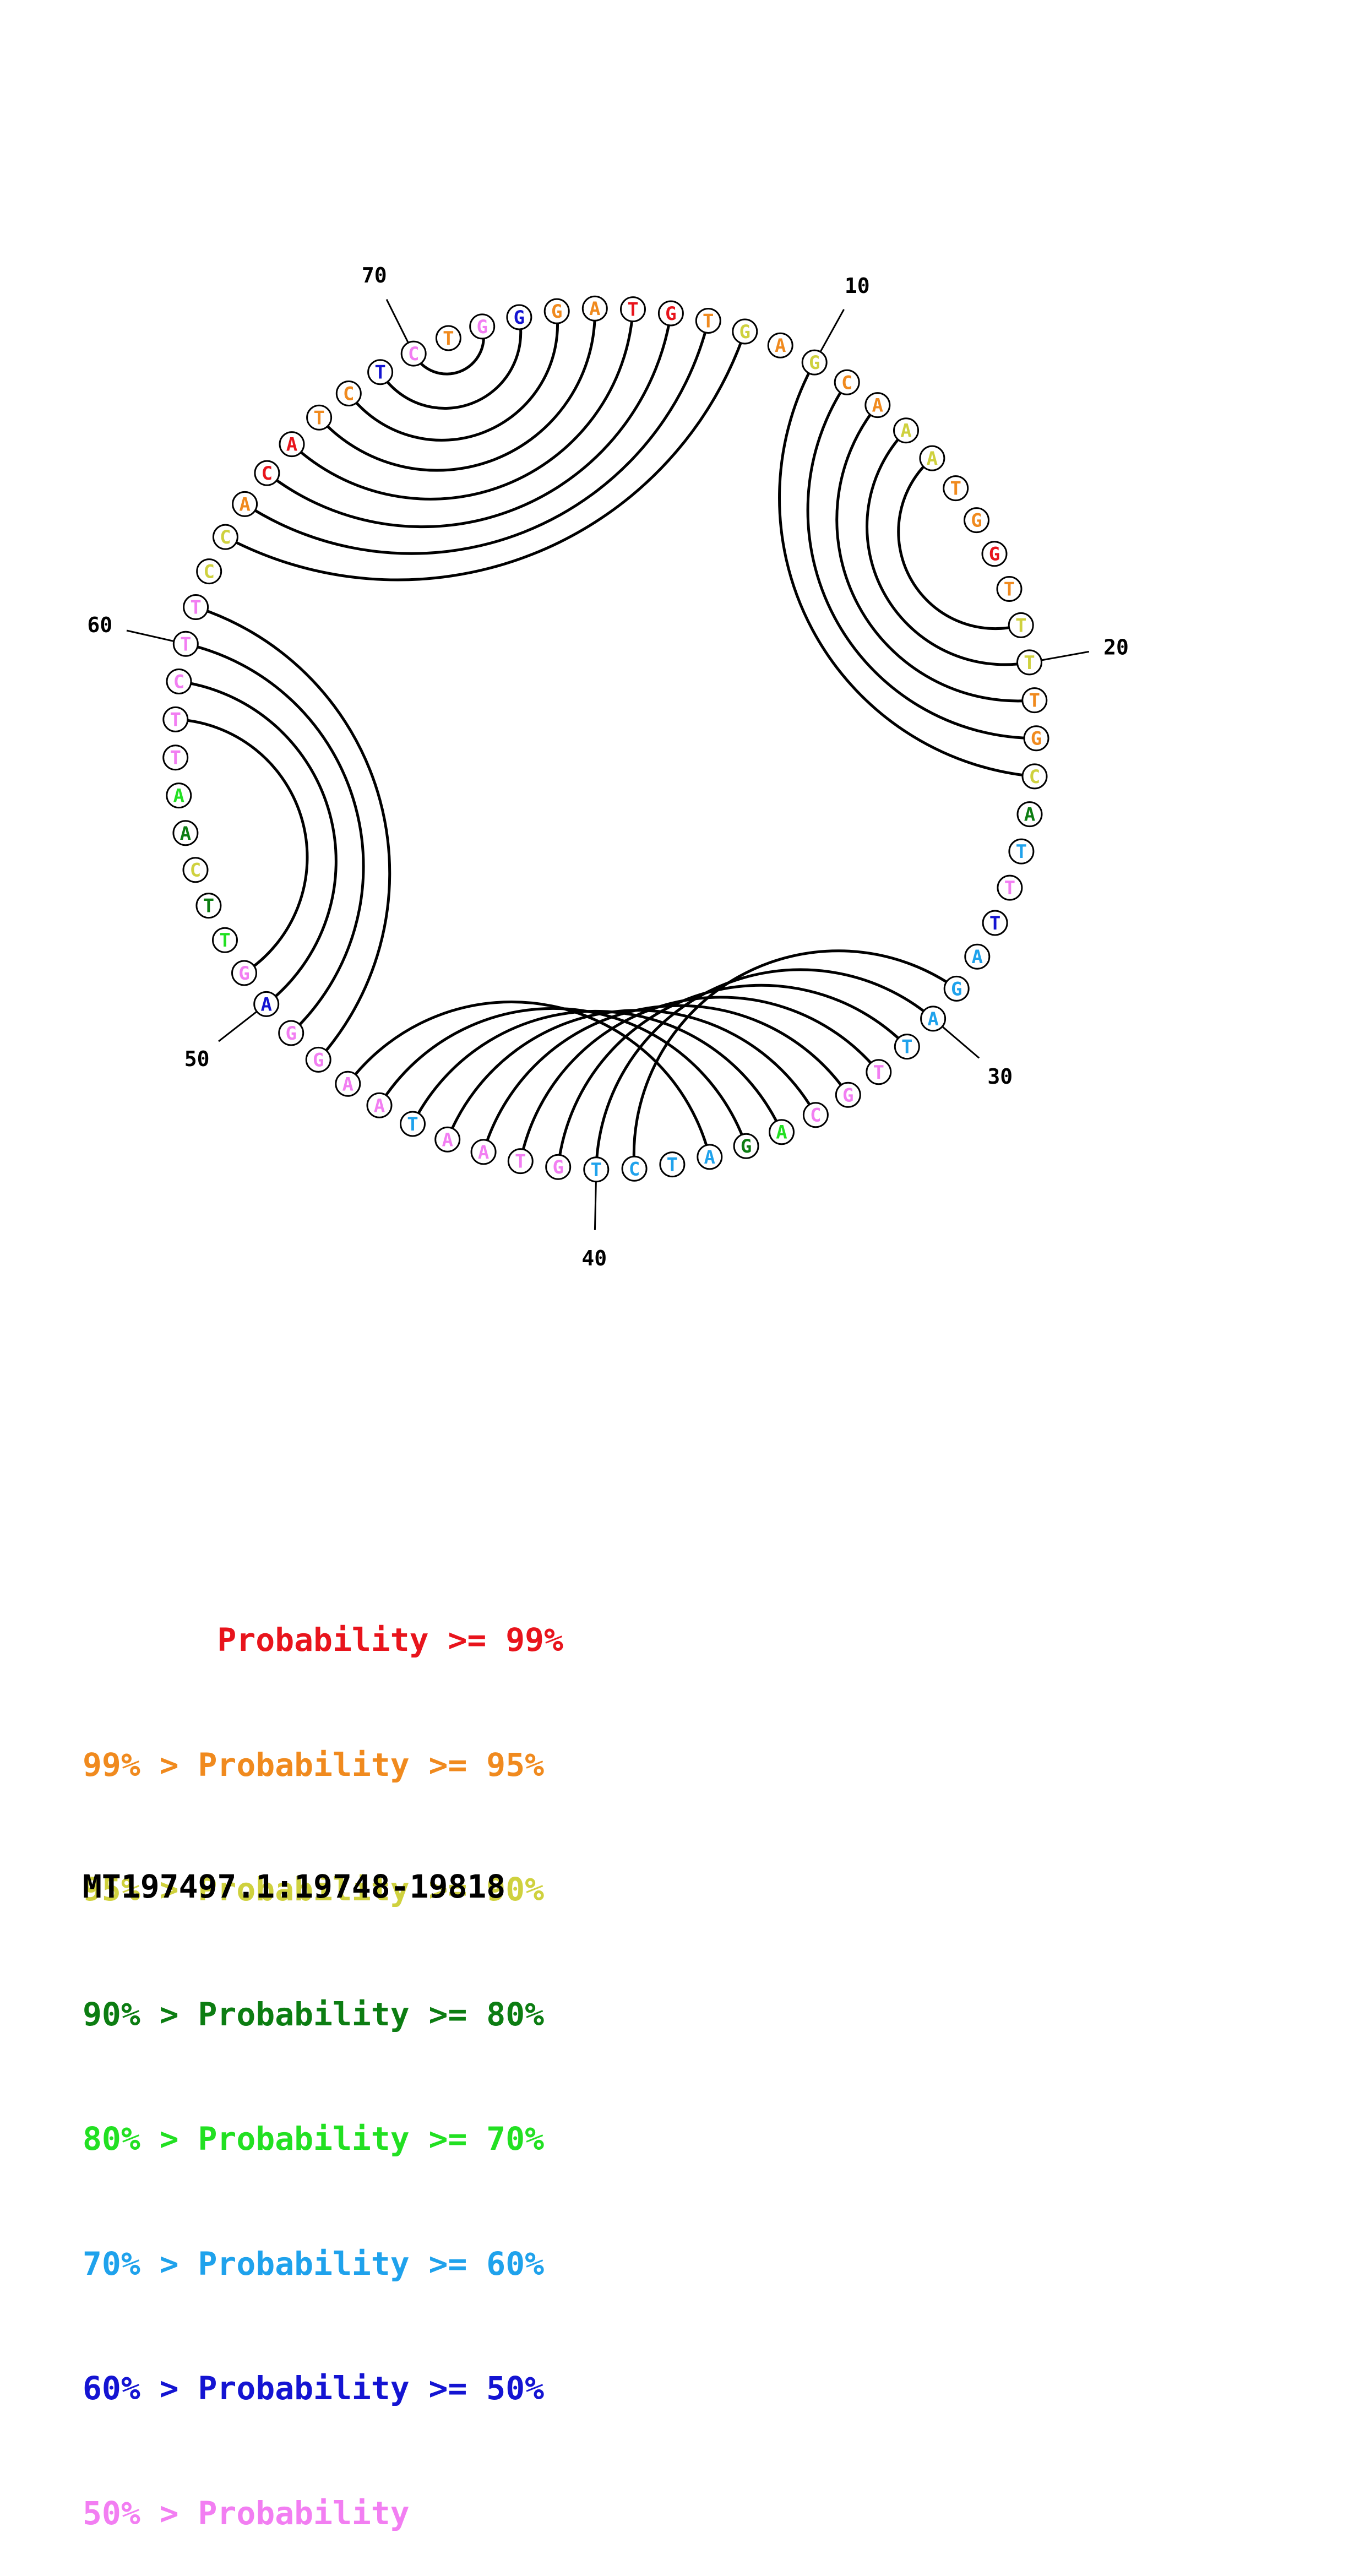 The width and height of the screenshot is (1365, 2576). I want to click on nucleotide-10: G, so click(815, 362).